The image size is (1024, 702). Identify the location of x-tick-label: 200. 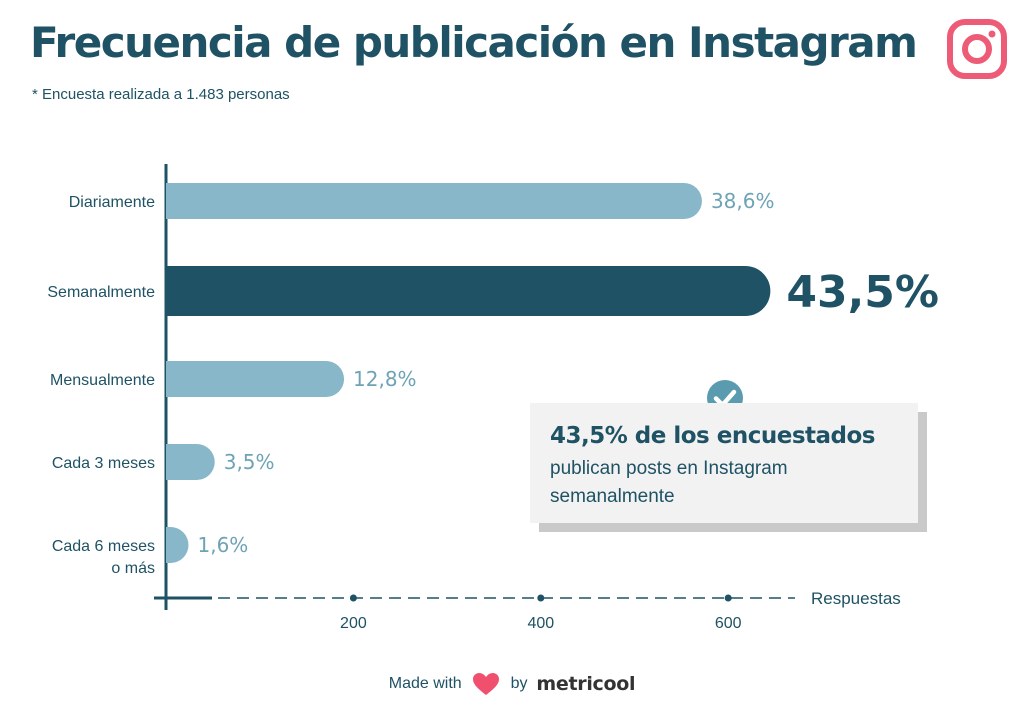
(353, 623).